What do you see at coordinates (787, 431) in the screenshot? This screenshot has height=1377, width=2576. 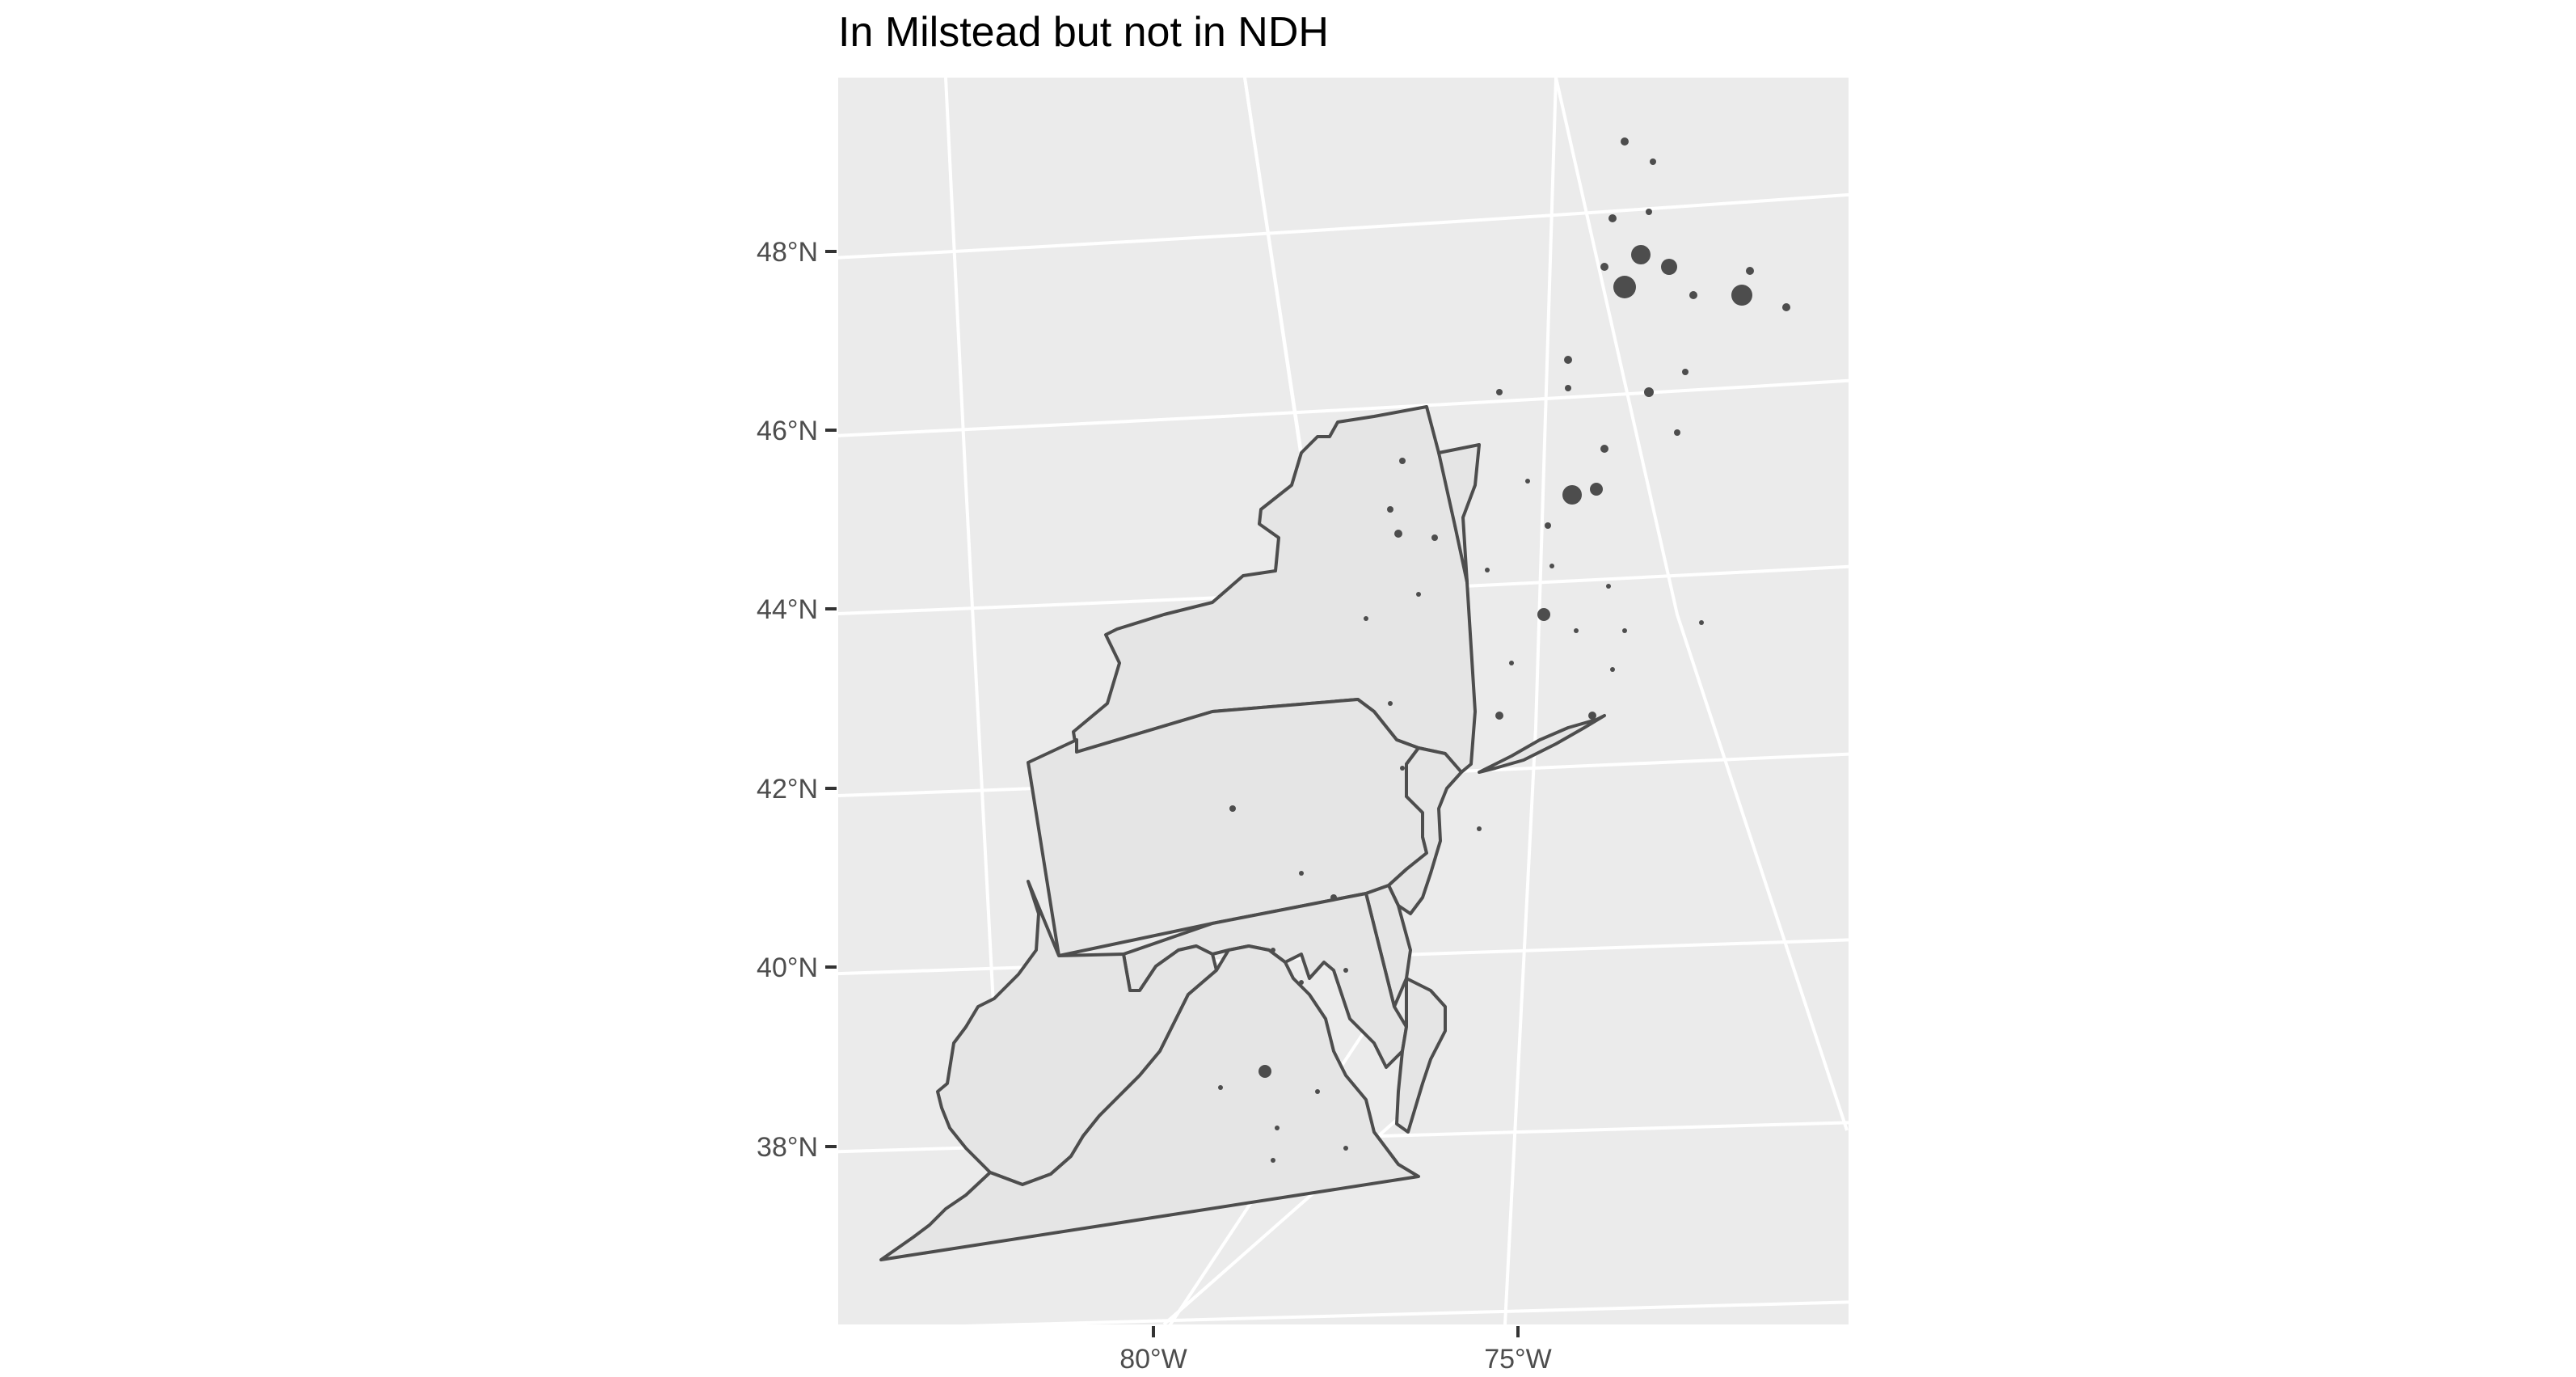 I see `y-tick-label: 46°N` at bounding box center [787, 431].